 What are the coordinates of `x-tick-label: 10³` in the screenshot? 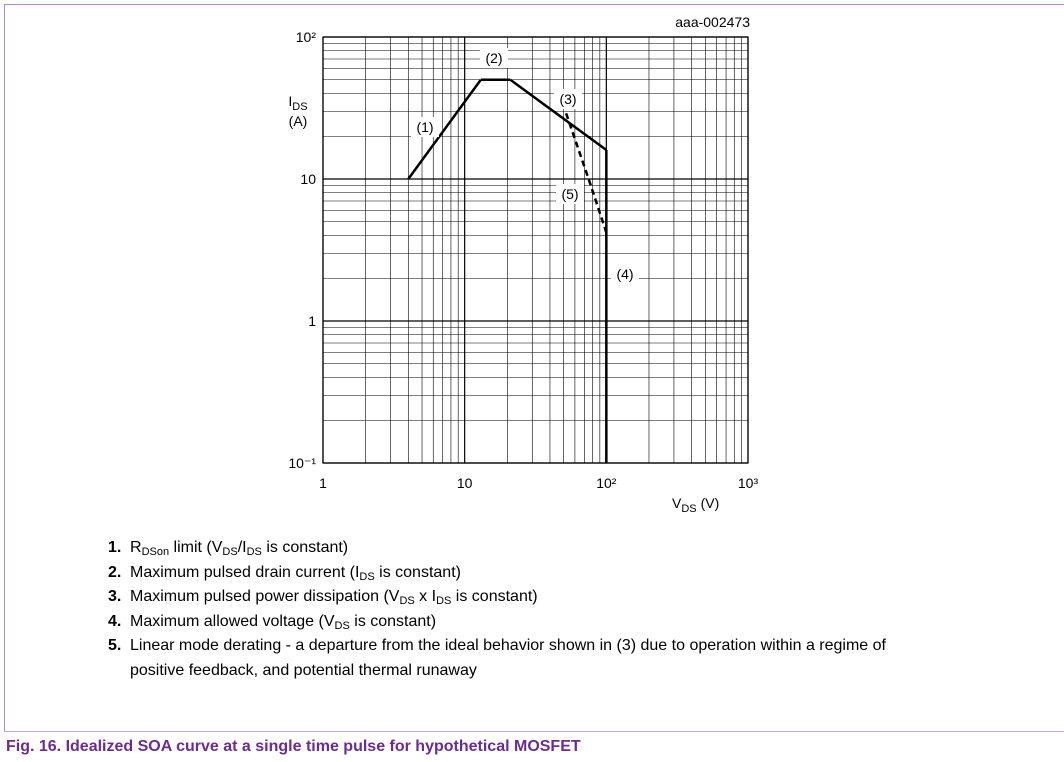 It's located at (748, 483).